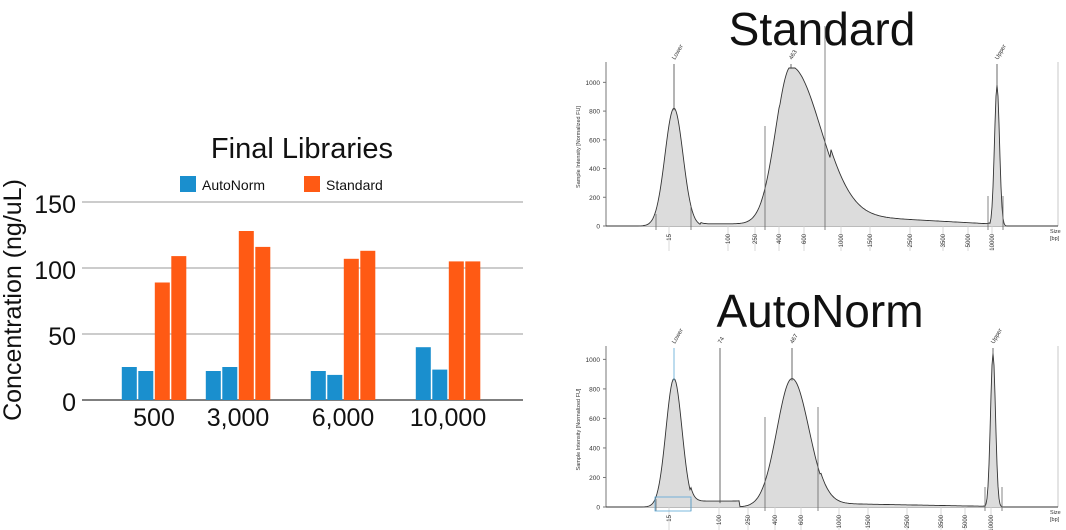  Describe the element at coordinates (822, 29) in the screenshot. I see `panel-title: Standard` at that location.